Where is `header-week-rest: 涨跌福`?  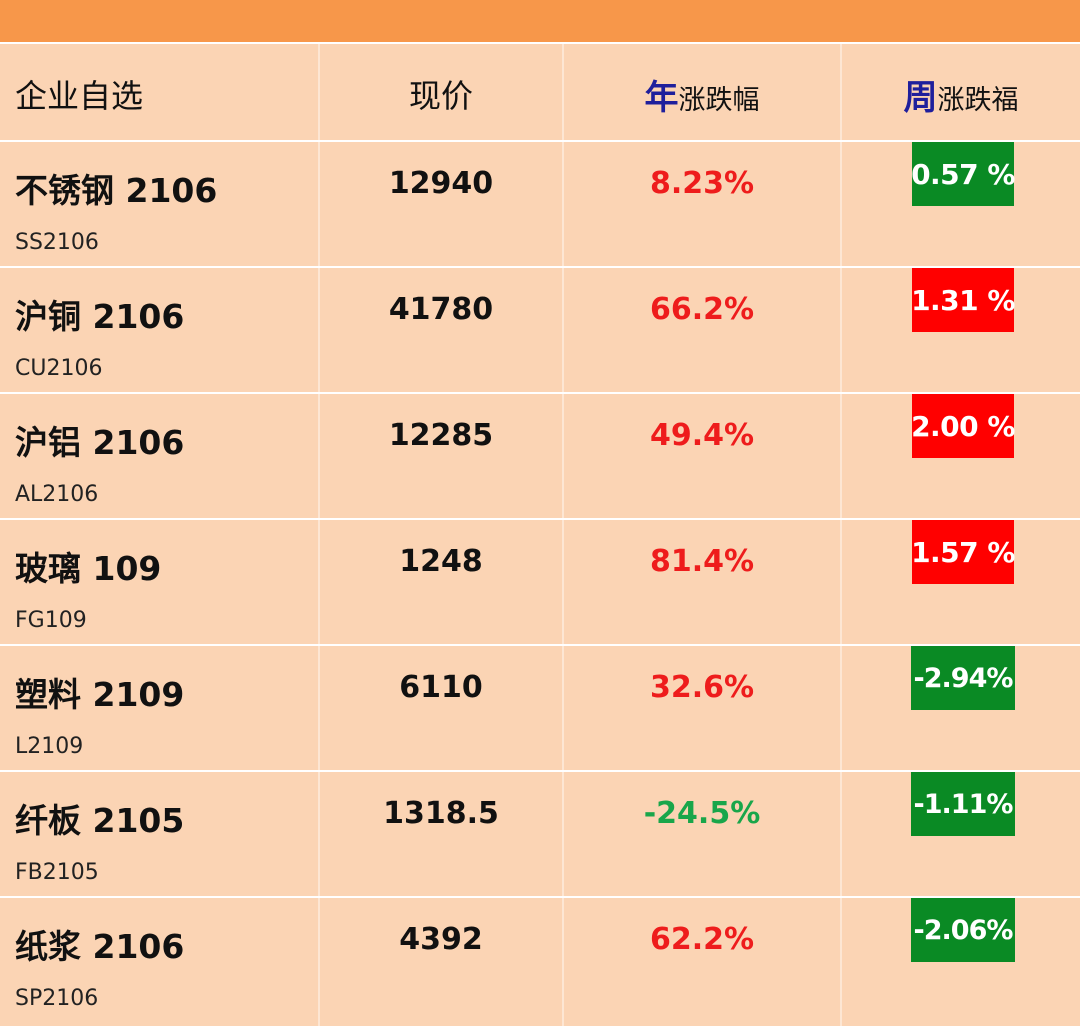
header-week-rest: 涨跌福 is located at coordinates (978, 100).